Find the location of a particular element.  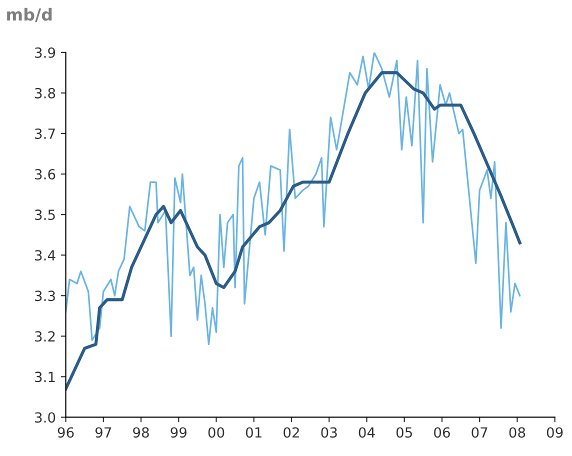

y-tick-label: 3.6 is located at coordinates (45, 174).